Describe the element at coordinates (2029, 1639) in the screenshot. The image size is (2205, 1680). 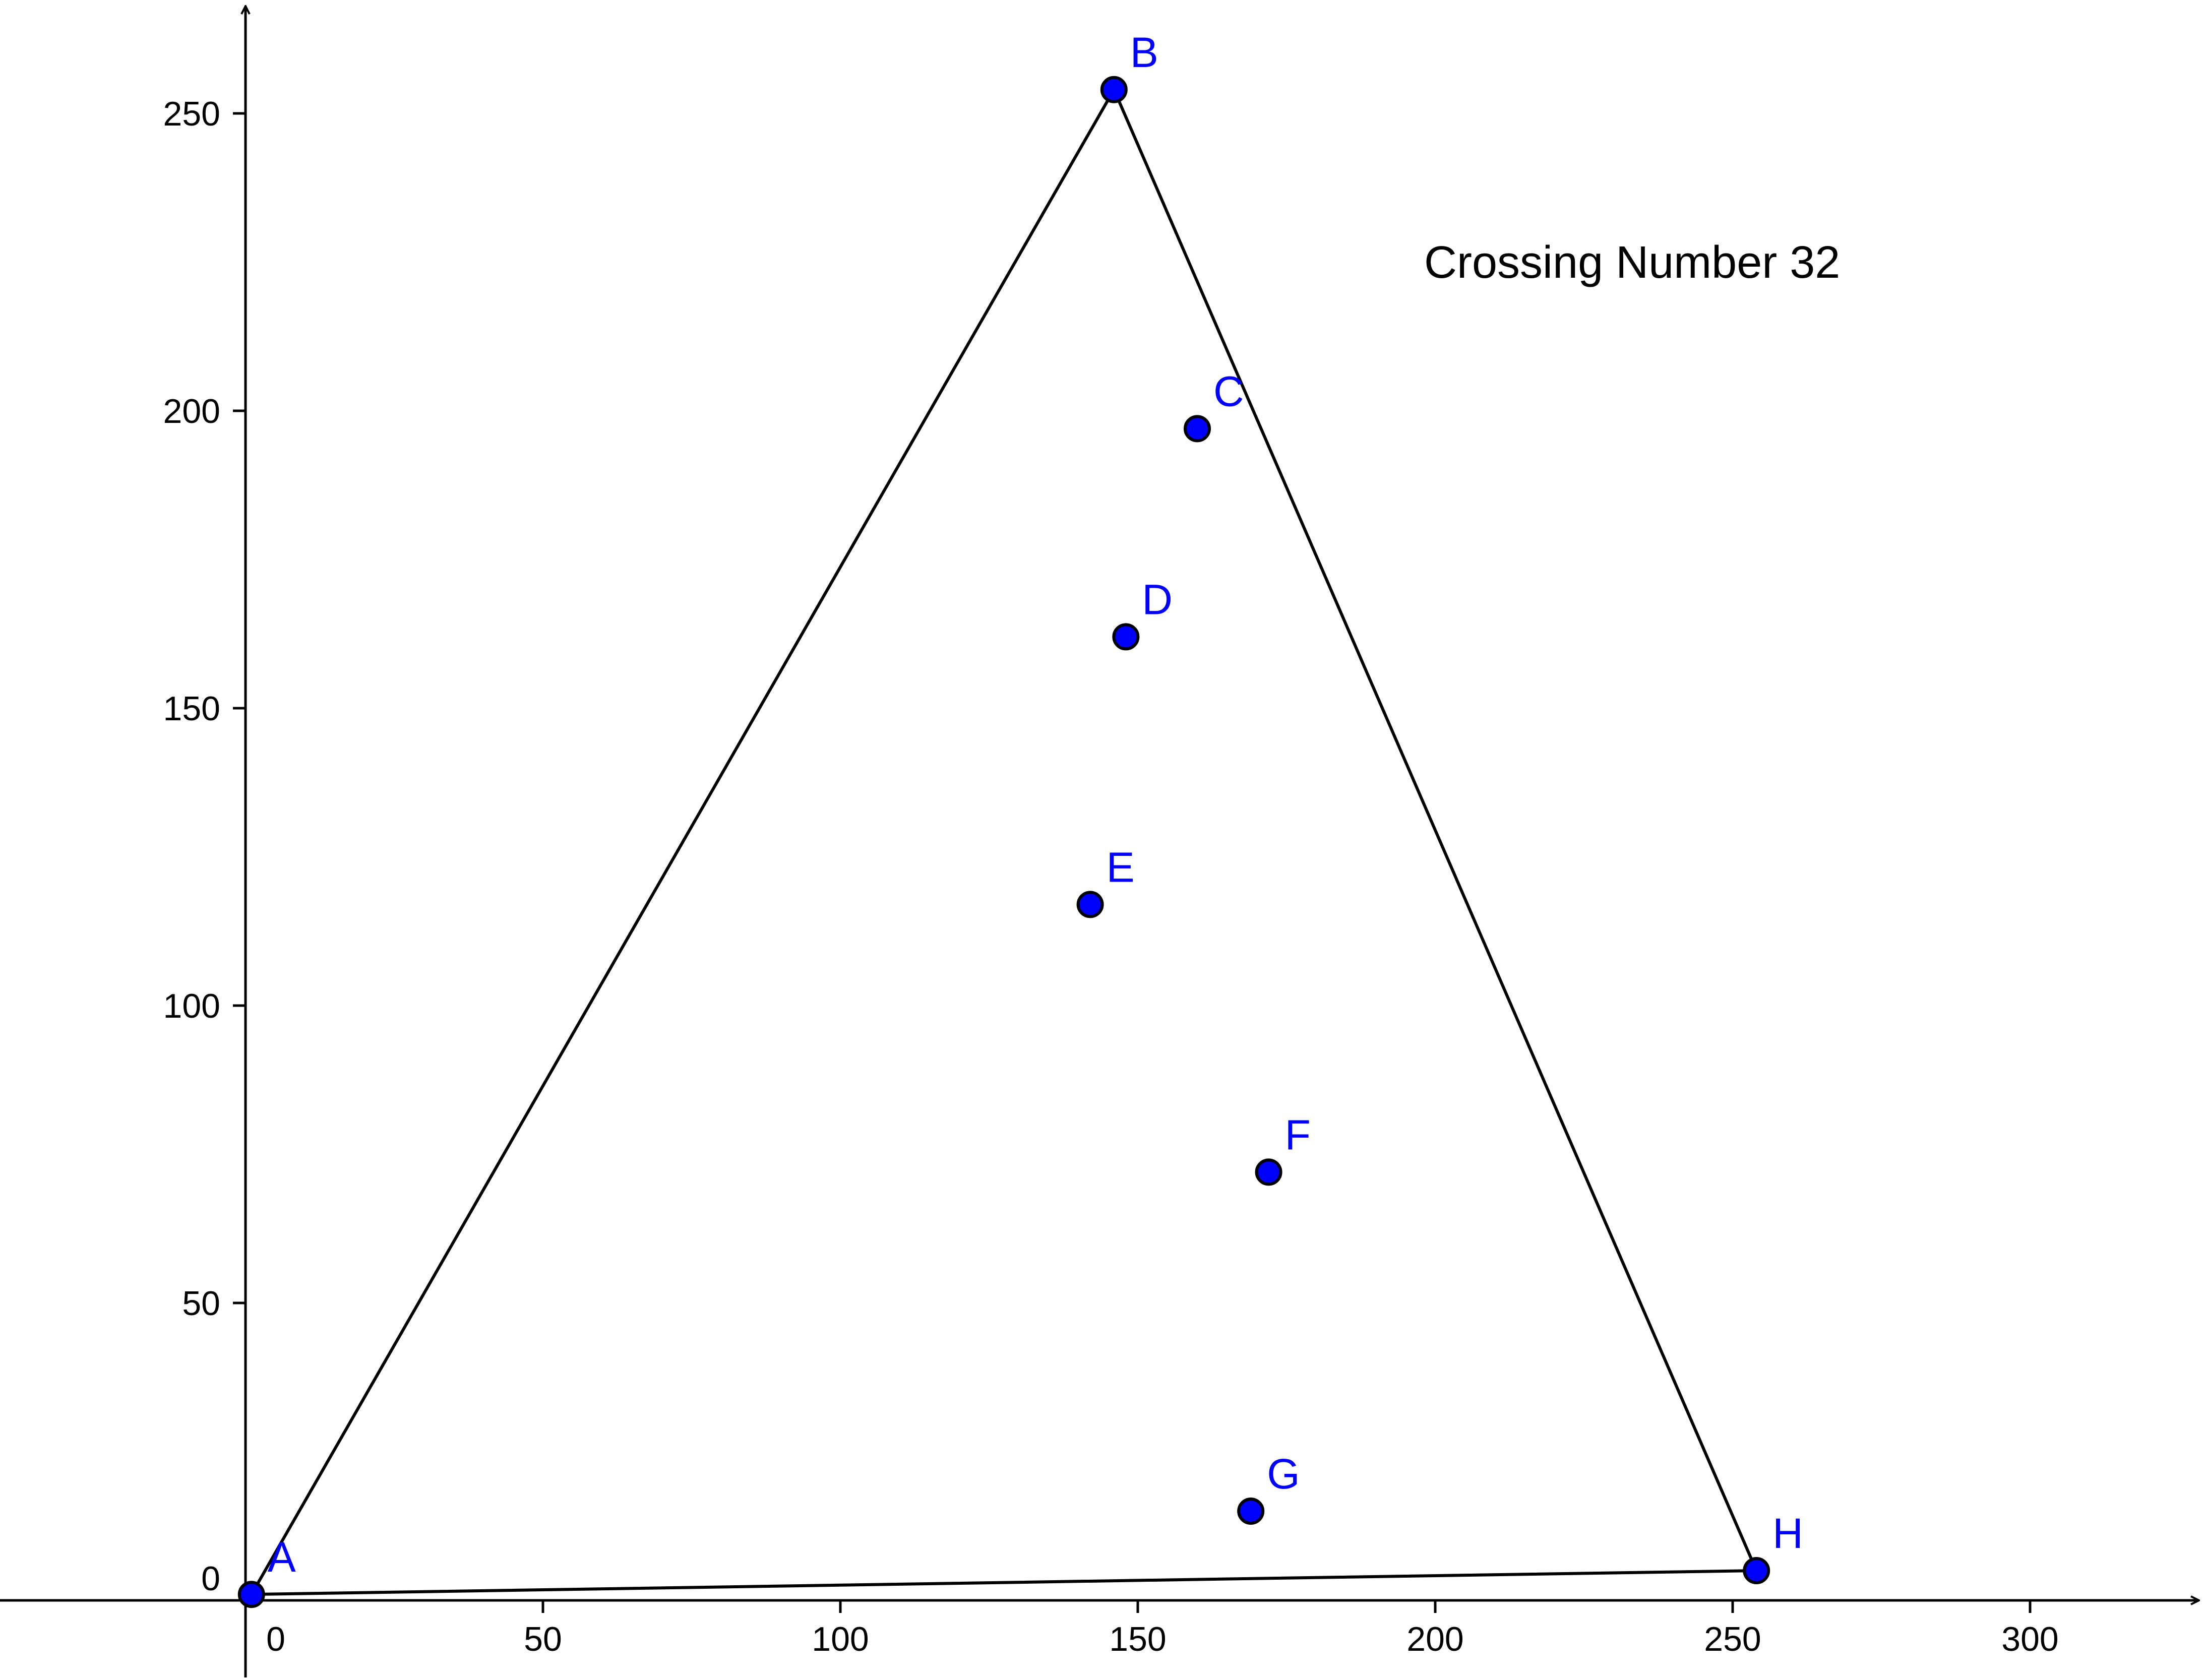
I see `x-tick-label: 300` at that location.